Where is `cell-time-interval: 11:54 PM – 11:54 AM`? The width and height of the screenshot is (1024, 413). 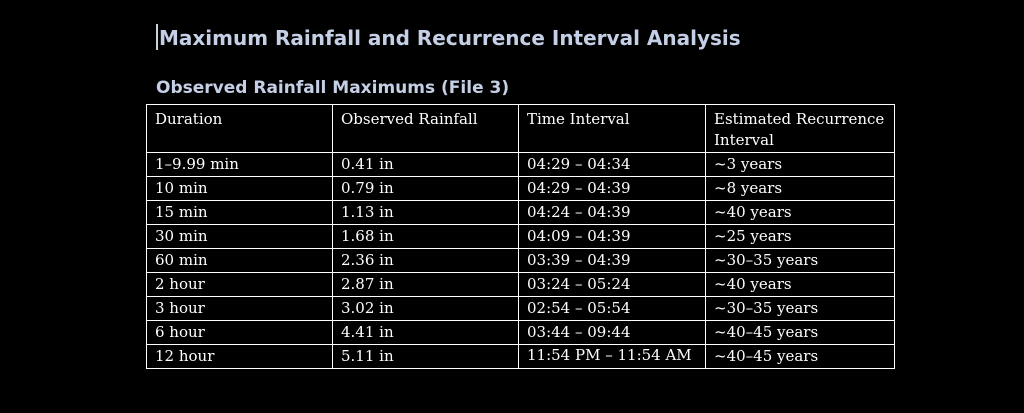
cell-time-interval: 11:54 PM – 11:54 AM is located at coordinates (612, 356).